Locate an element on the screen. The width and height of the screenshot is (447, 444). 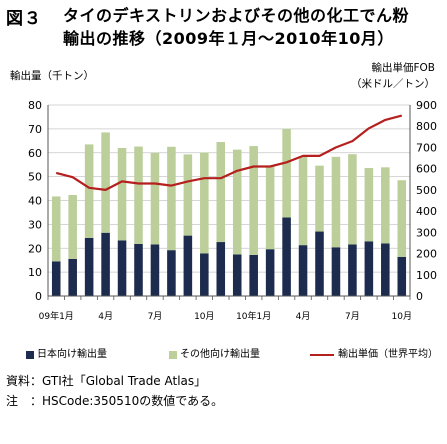
legend-label-other: その他向け輸出量 is located at coordinates (220, 354).